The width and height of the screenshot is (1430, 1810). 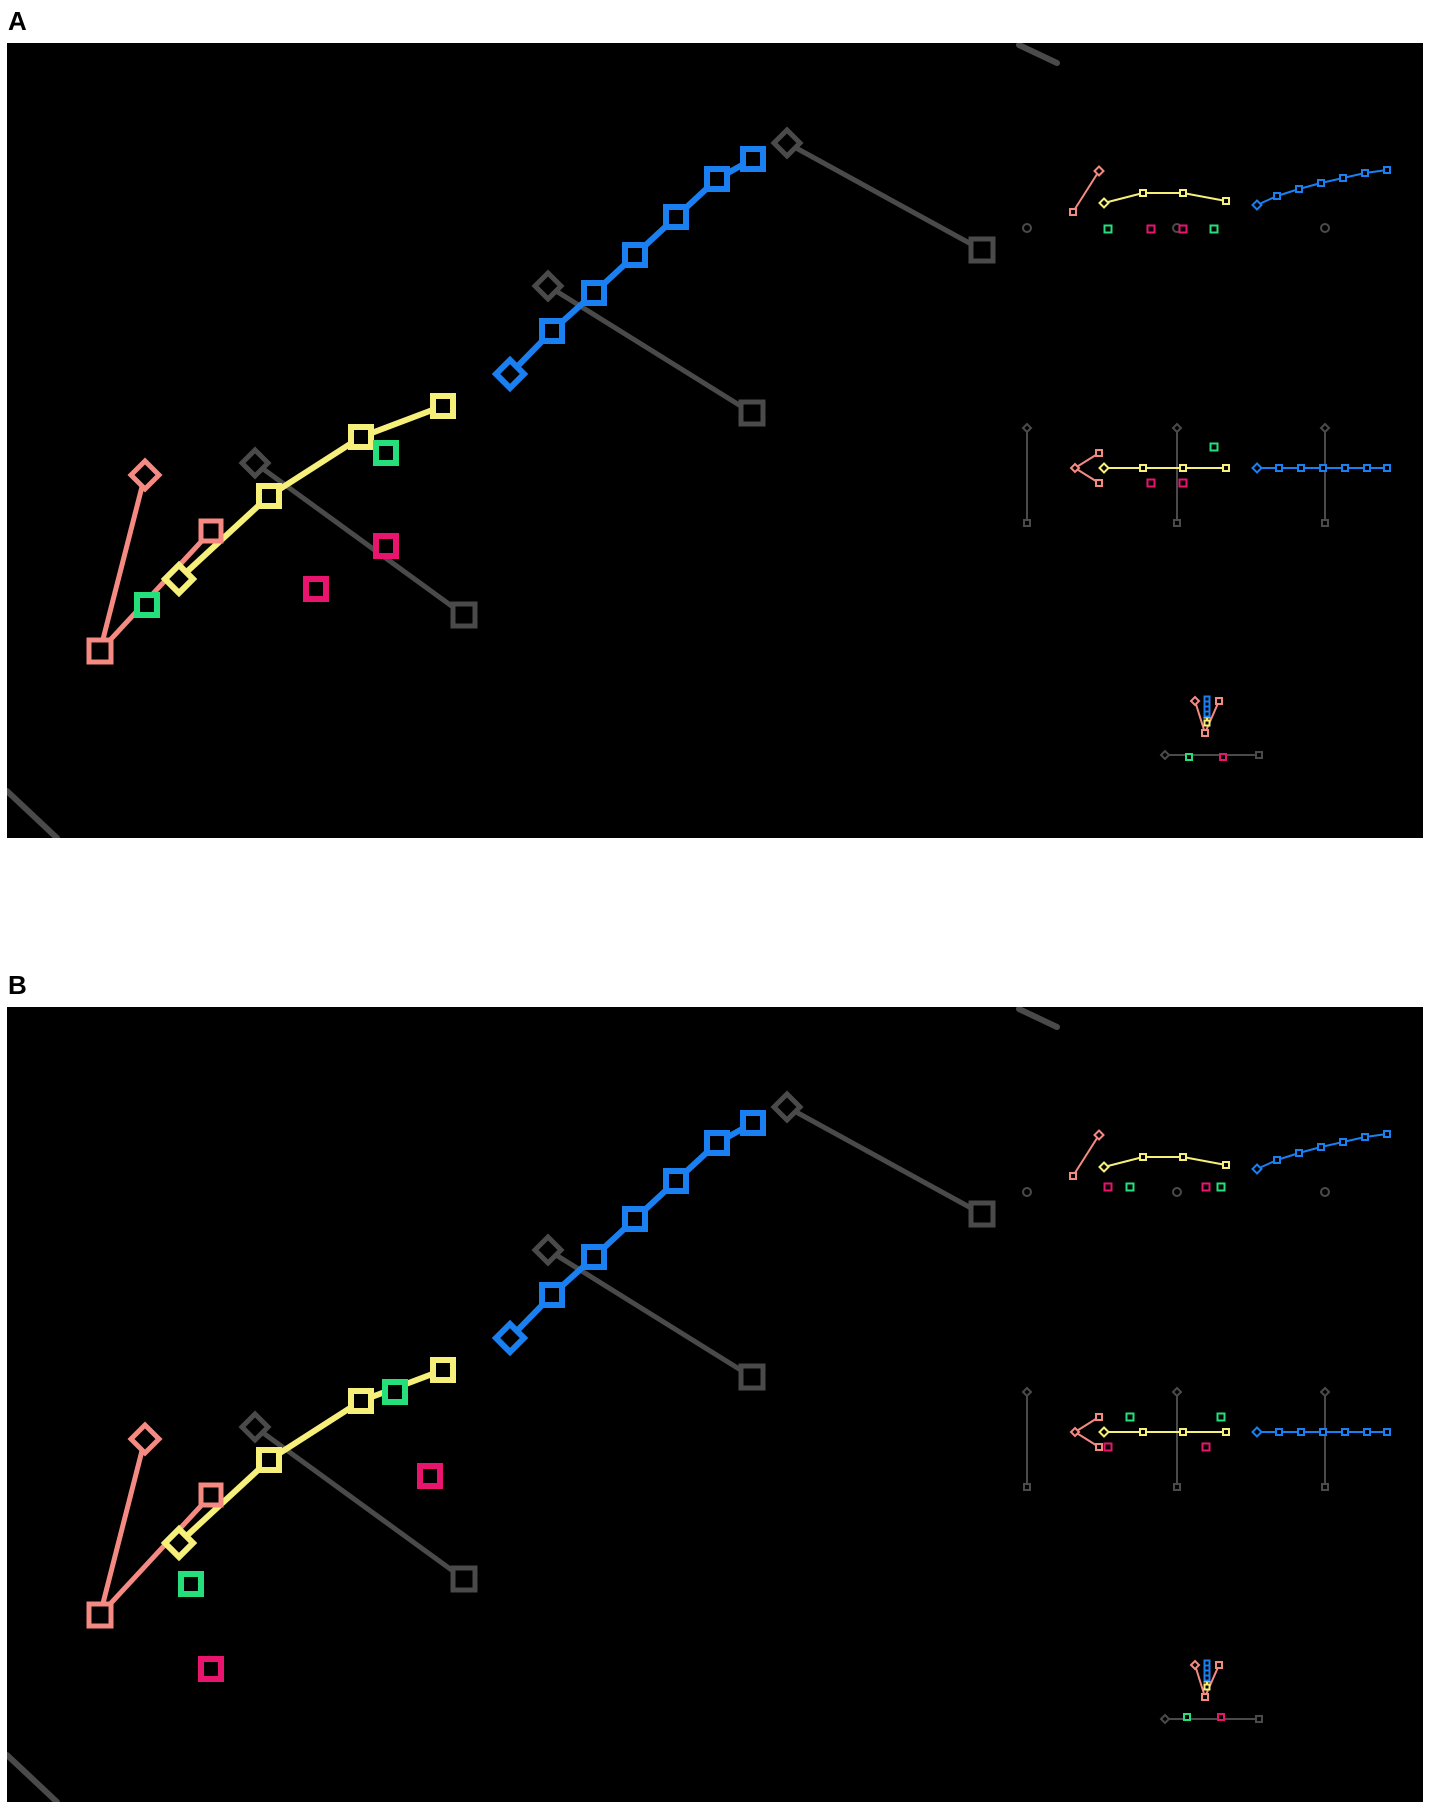 I want to click on yellow-chain-line, so click(x=310, y=492).